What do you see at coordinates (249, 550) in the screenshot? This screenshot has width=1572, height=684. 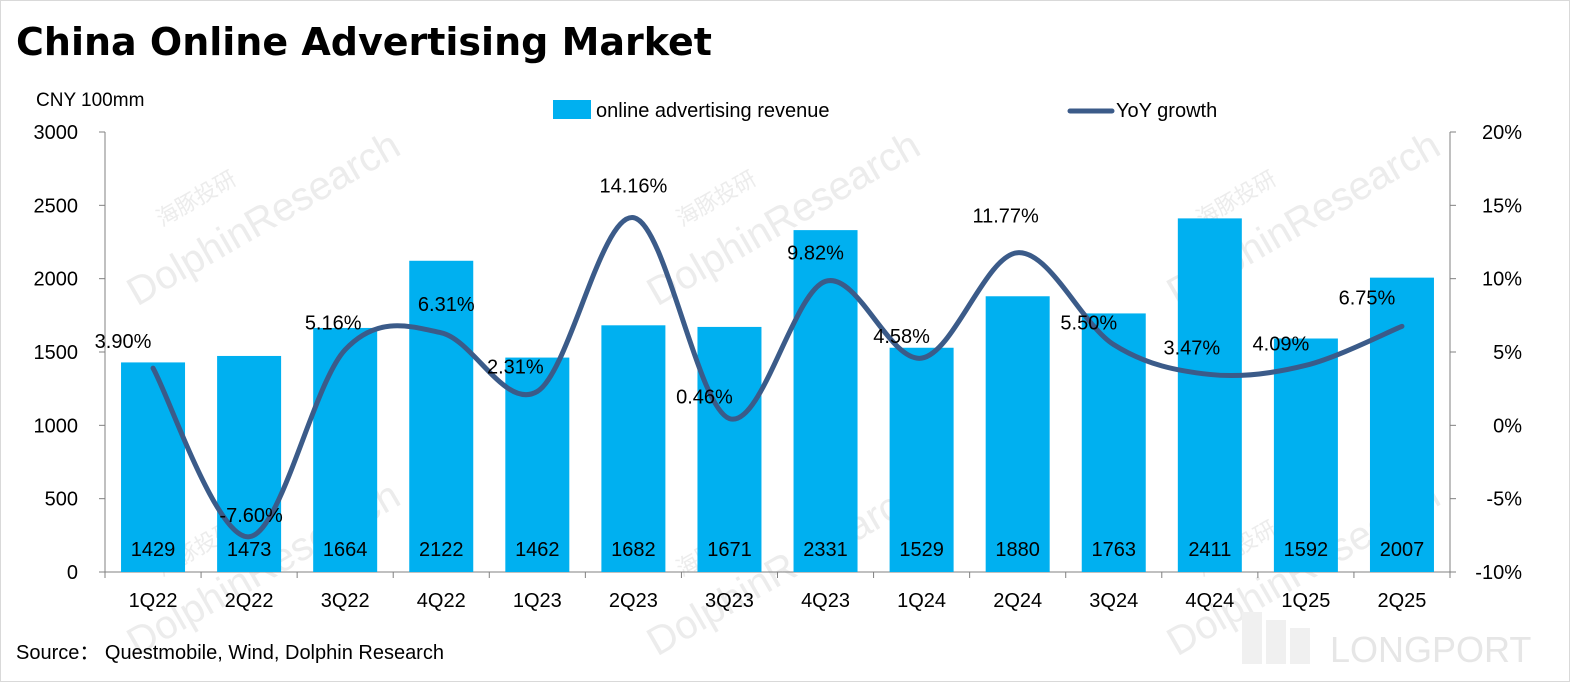 I see `bar-value-label: 1473` at bounding box center [249, 550].